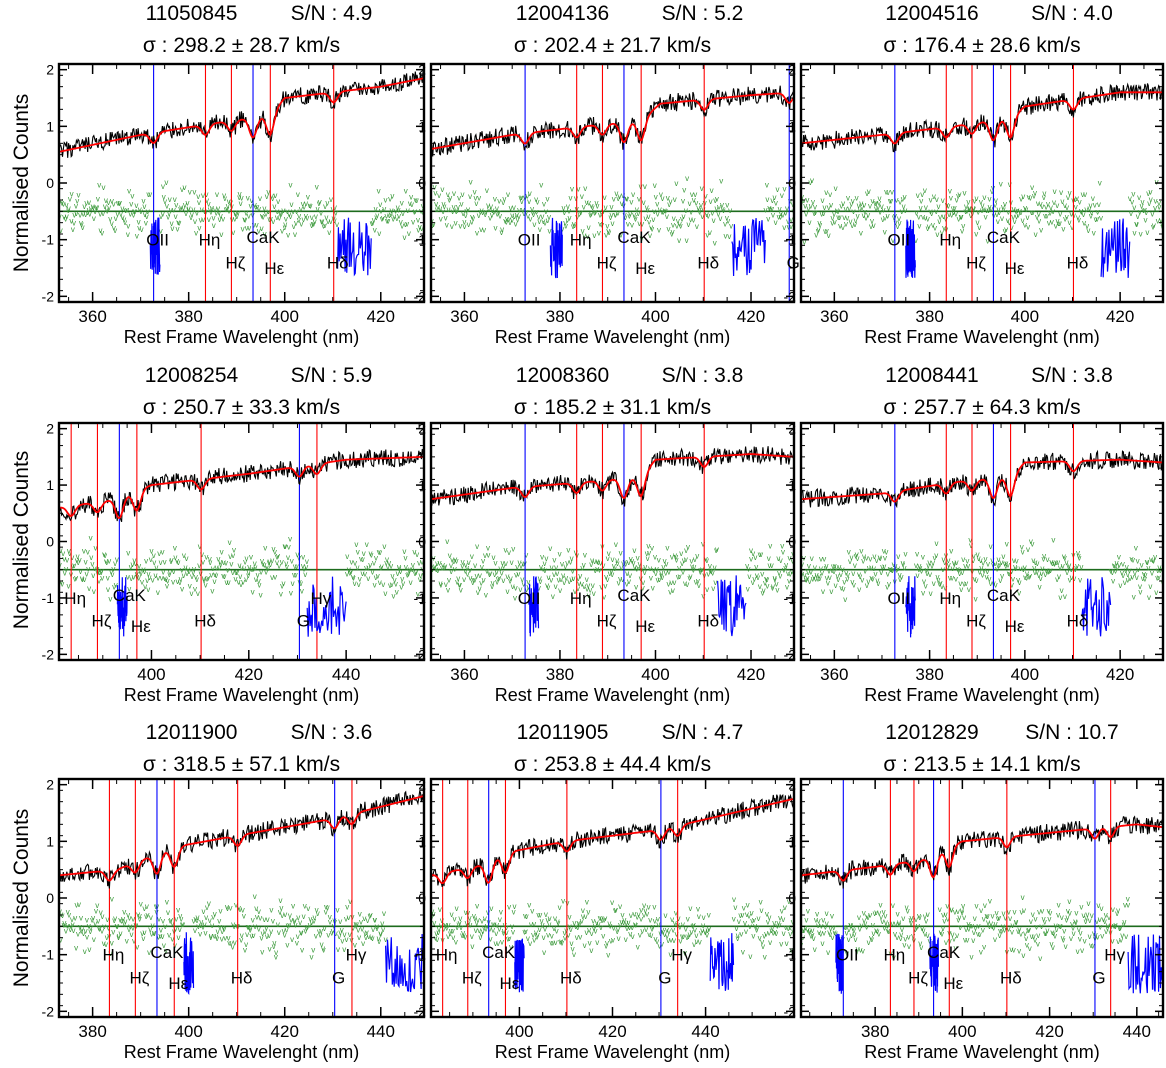 The width and height of the screenshot is (1166, 1068). What do you see at coordinates (1137, 1031) in the screenshot?
I see `x-tick-label: 440` at bounding box center [1137, 1031].